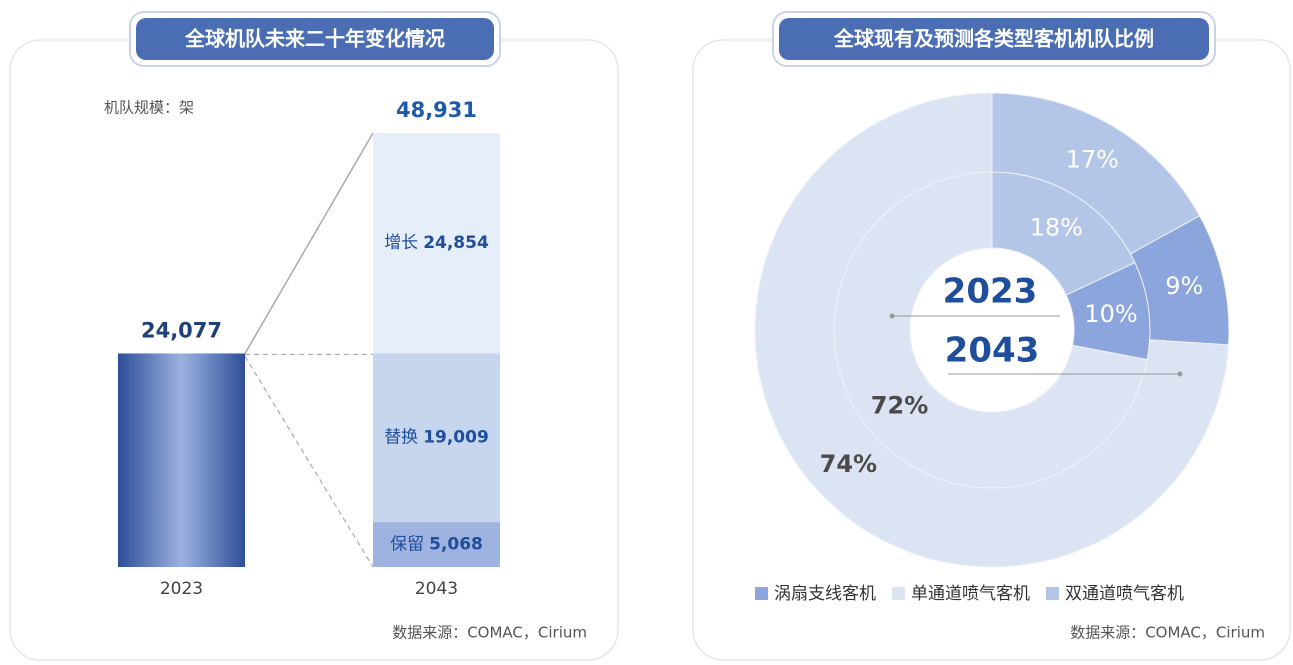 This screenshot has width=1293, height=665. Describe the element at coordinates (181, 330) in the screenshot. I see `total-label: 24,077` at that location.